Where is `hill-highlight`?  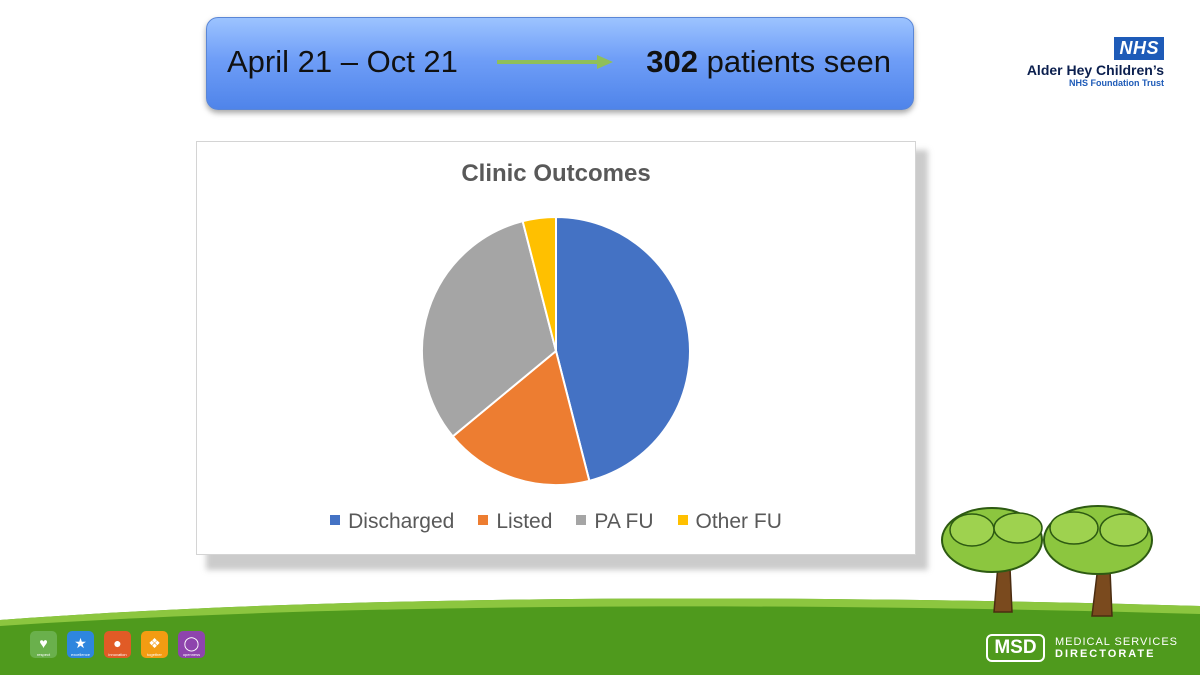
hill-highlight is located at coordinates (600, 612).